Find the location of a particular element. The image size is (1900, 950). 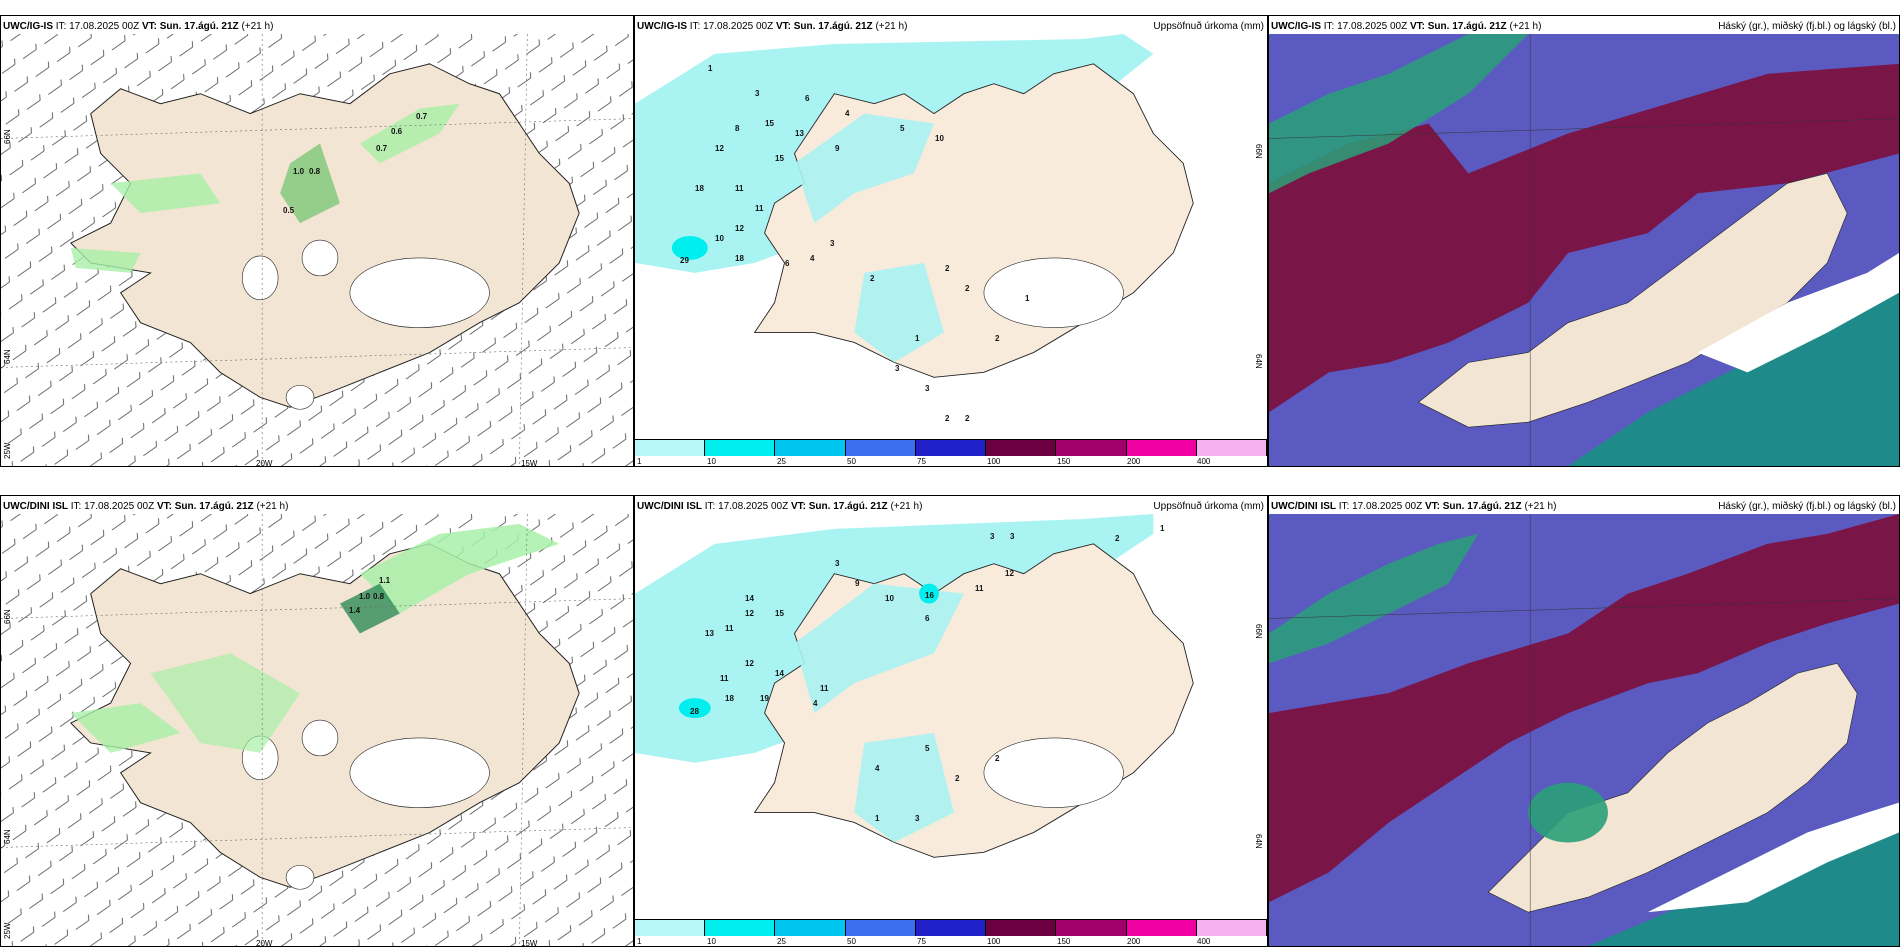

colorbar-tick: 1 is located at coordinates (639, 461).